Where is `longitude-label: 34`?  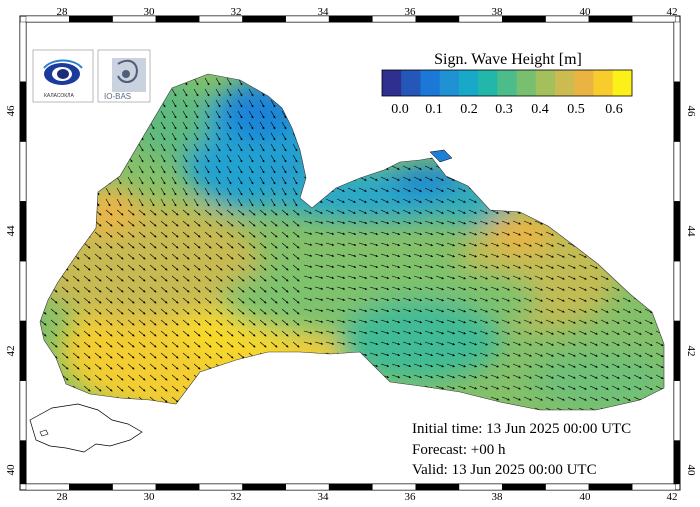 longitude-label: 34 is located at coordinates (324, 12).